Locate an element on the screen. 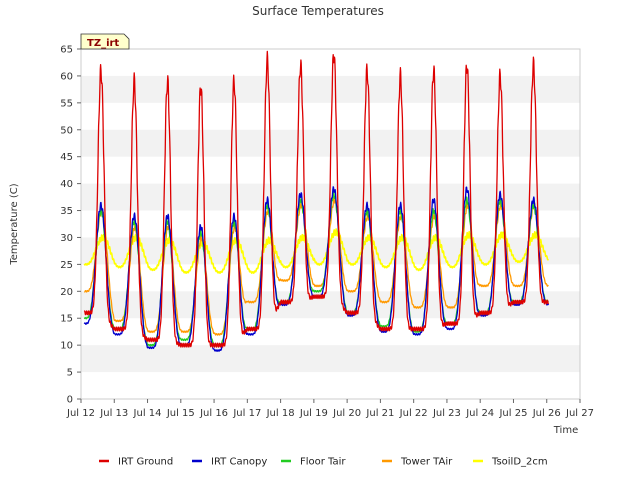 The height and width of the screenshot is (480, 640). y-tick-label: 20 is located at coordinates (66, 292).